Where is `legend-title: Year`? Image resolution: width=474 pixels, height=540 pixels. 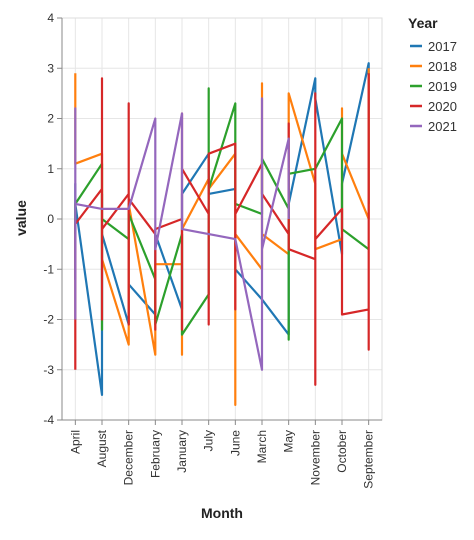 legend-title: Year is located at coordinates (423, 23).